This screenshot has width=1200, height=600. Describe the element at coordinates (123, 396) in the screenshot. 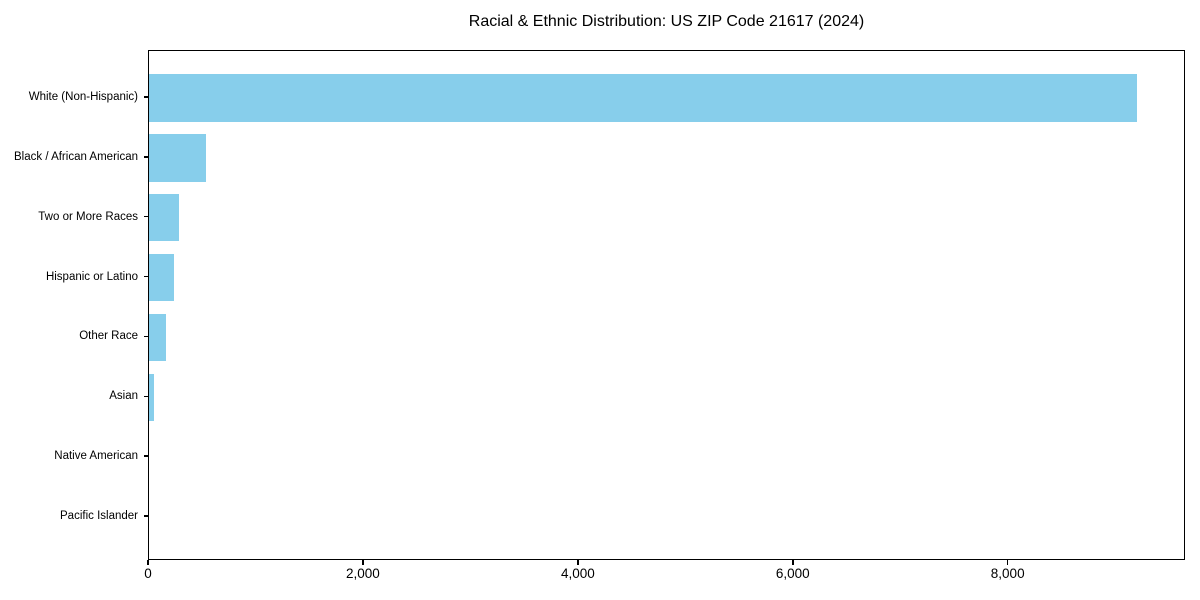

I see `y-tick-label: Asian` at that location.